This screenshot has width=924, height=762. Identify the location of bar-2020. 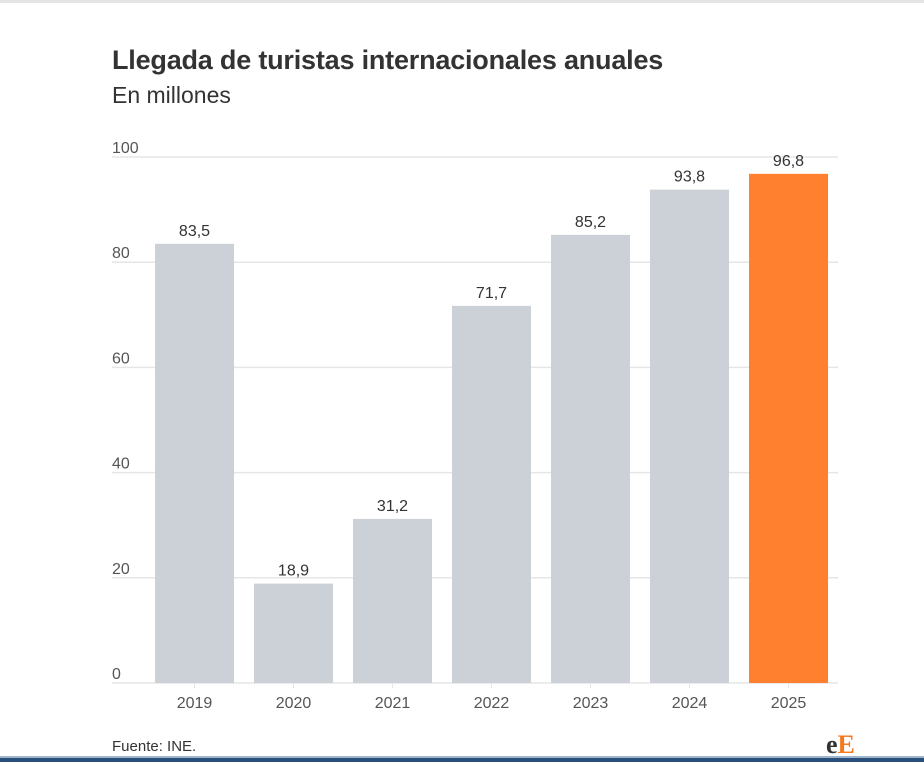
(293, 633).